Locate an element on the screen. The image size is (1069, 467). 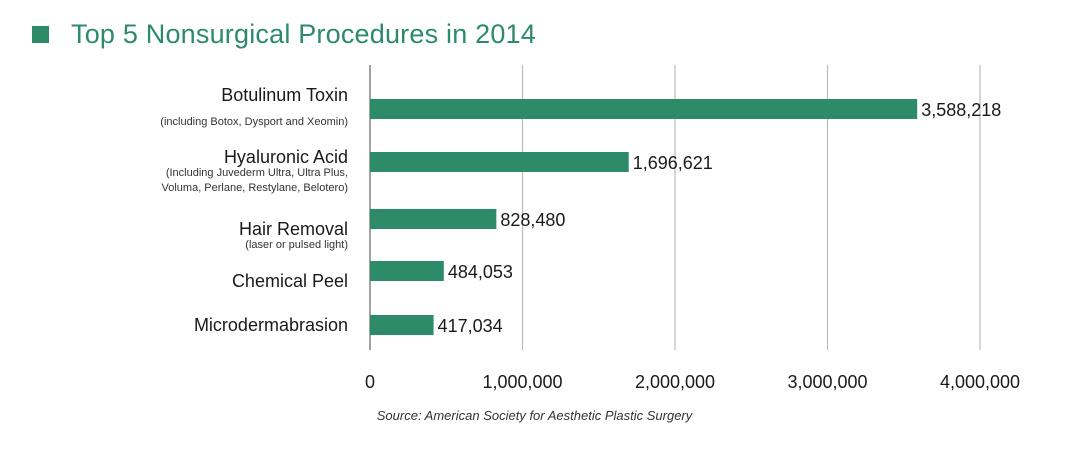
category-label: Botulinum Toxin is located at coordinates (284, 95).